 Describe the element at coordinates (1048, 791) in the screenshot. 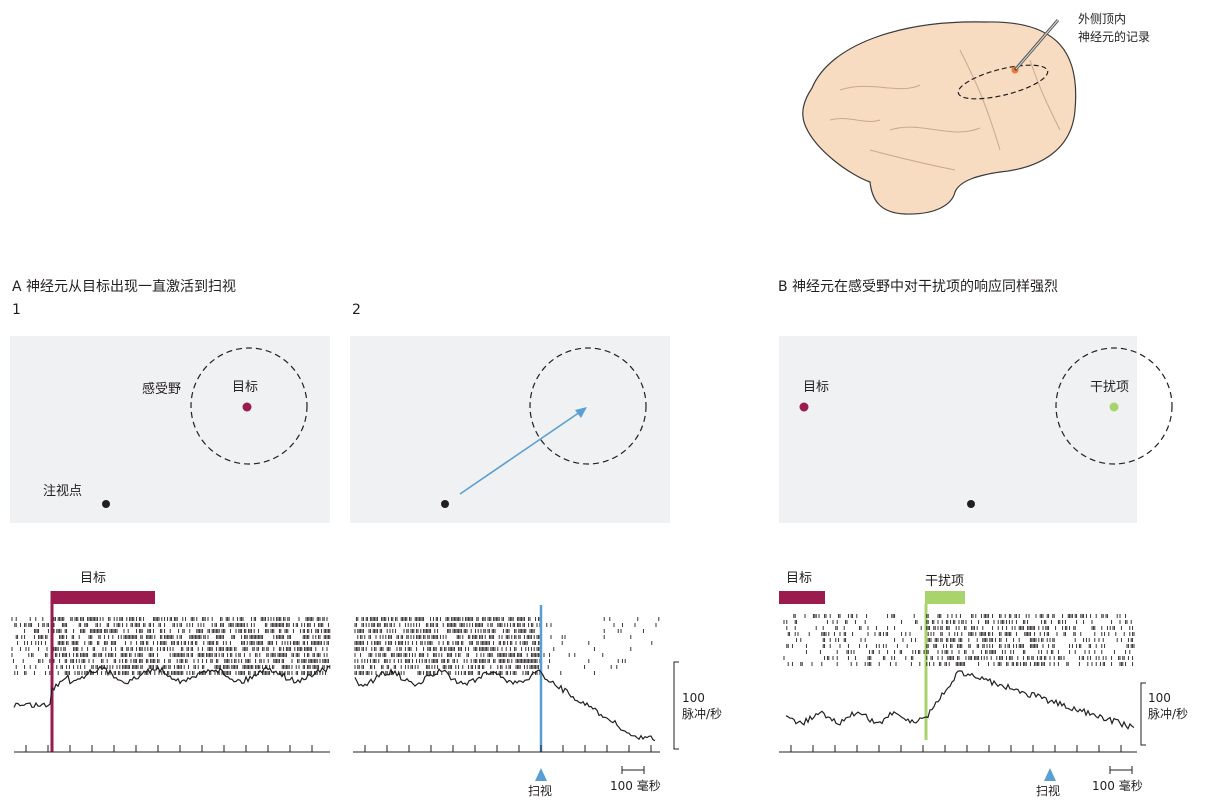

I see `saccade-label-b: 扫视` at that location.